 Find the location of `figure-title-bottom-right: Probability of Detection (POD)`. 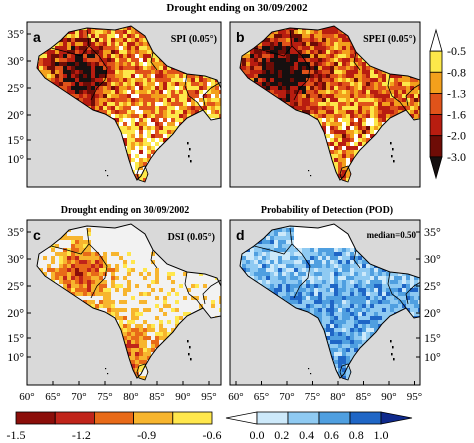

figure-title-bottom-right: Probability of Detection (POD) is located at coordinates (327, 210).